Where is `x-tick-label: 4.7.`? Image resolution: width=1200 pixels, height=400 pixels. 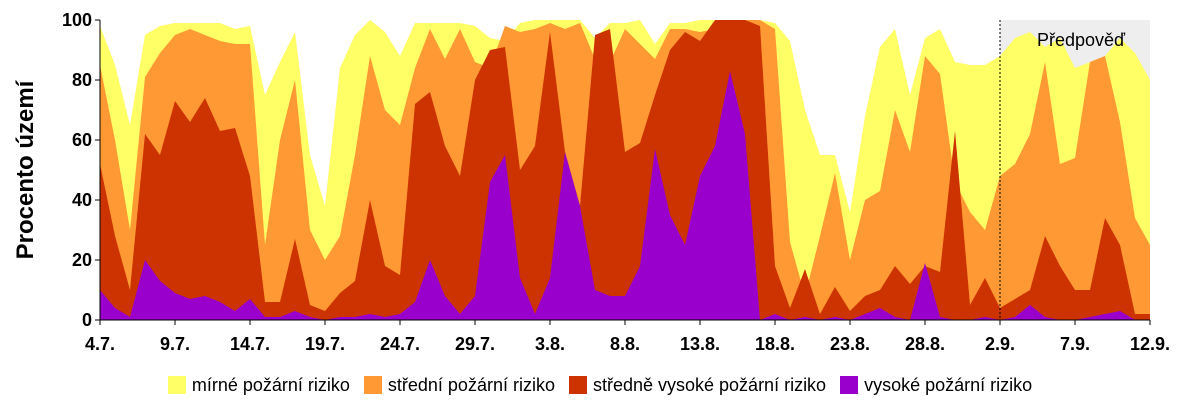
x-tick-label: 4.7. is located at coordinates (100, 344).